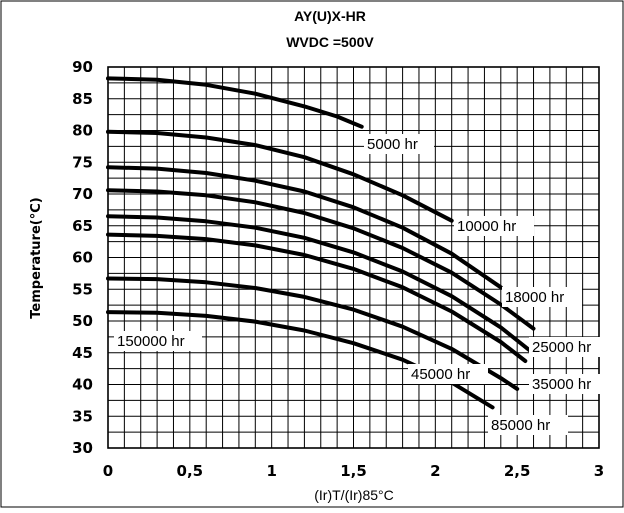  Describe the element at coordinates (486, 226) in the screenshot. I see `series-label: 10000 hr` at that location.